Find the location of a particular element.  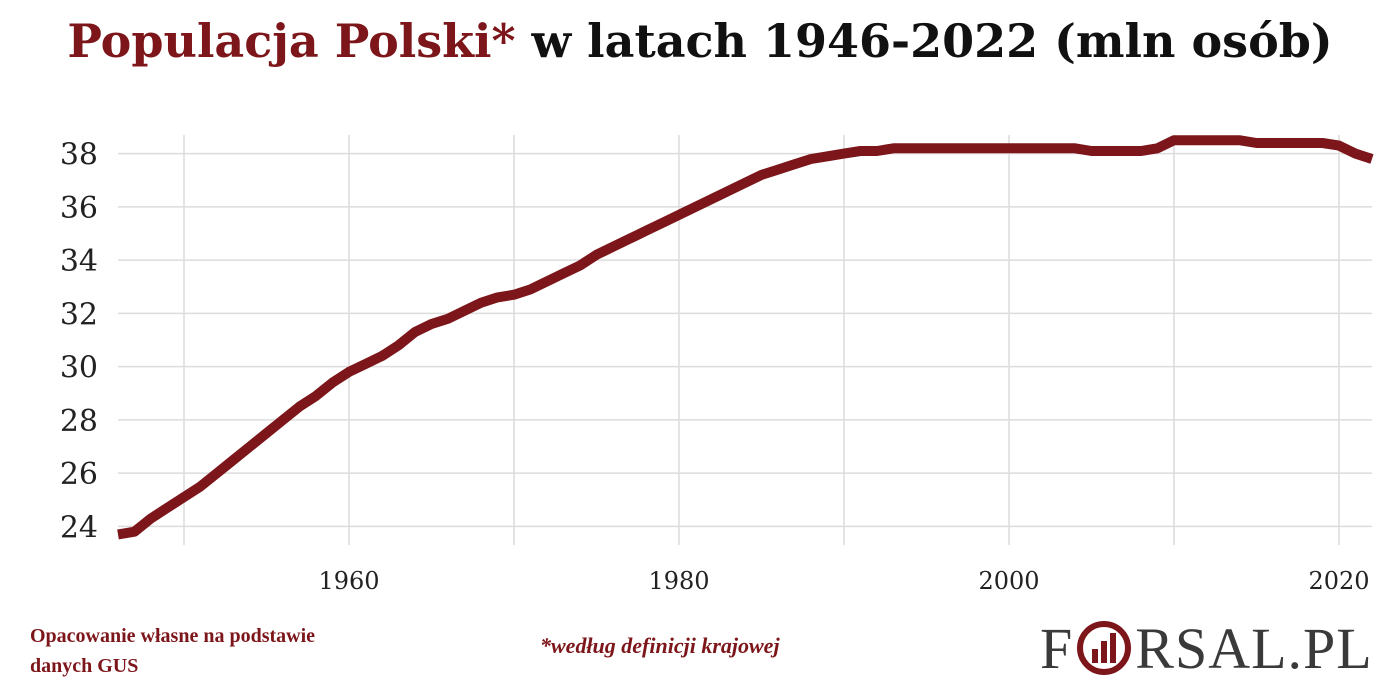

y-tick-label: 32 is located at coordinates (79, 314).